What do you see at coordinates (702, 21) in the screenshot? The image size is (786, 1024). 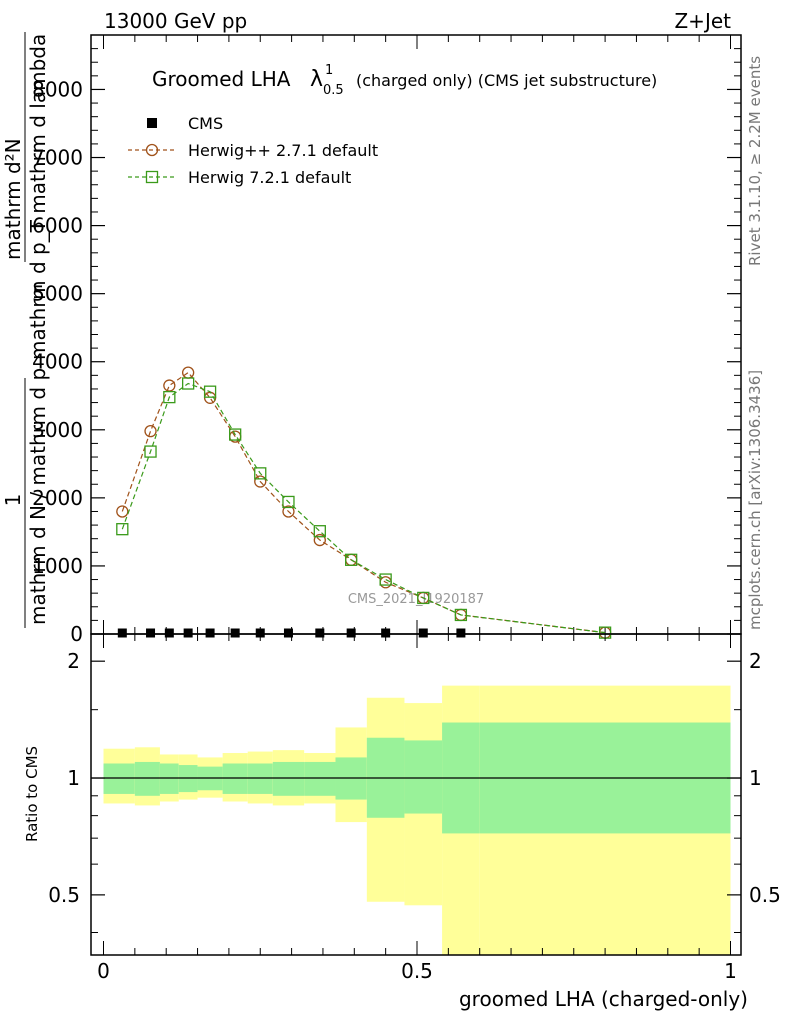 I see `header-right: Z+Jet` at bounding box center [702, 21].